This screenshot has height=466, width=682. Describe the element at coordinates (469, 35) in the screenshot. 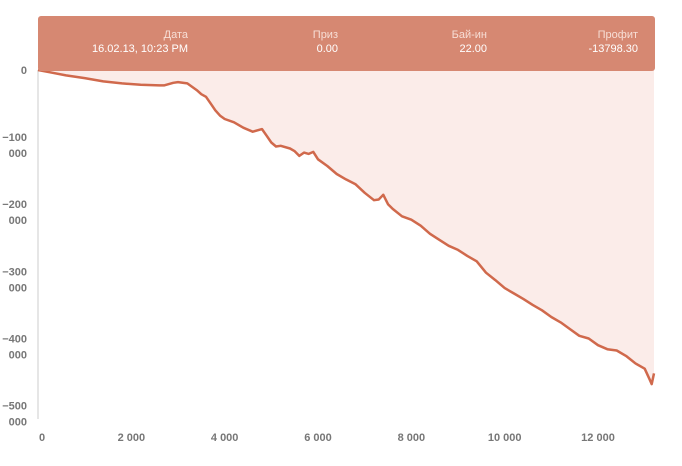

I see `tooltip-buyin-header: Бай-ин` at that location.